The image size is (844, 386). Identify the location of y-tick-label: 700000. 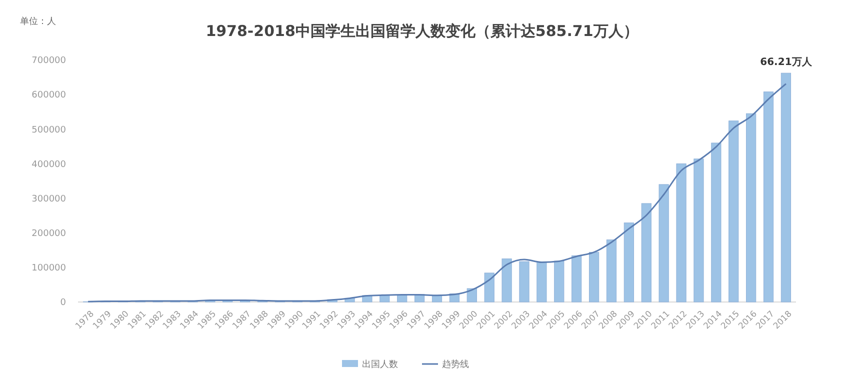
(49, 61).